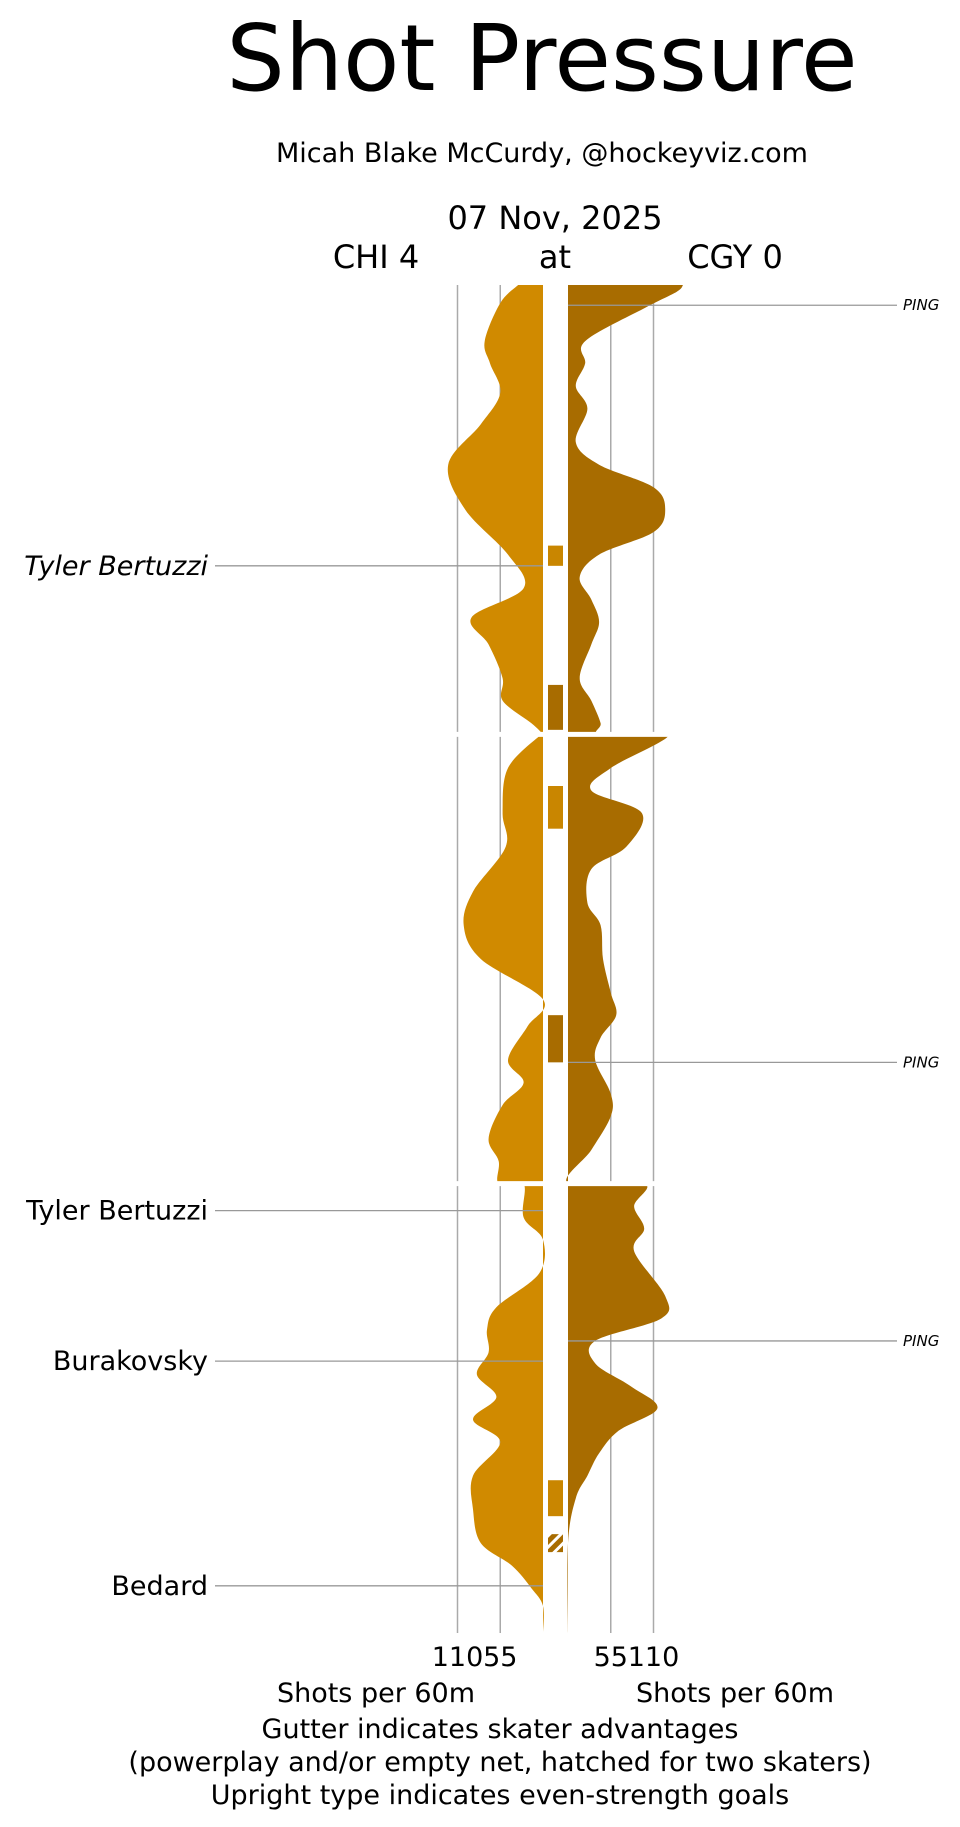 Image resolution: width=960 pixels, height=1827 pixels. Describe the element at coordinates (921, 305) in the screenshot. I see `ping-label-0: PING` at that location.